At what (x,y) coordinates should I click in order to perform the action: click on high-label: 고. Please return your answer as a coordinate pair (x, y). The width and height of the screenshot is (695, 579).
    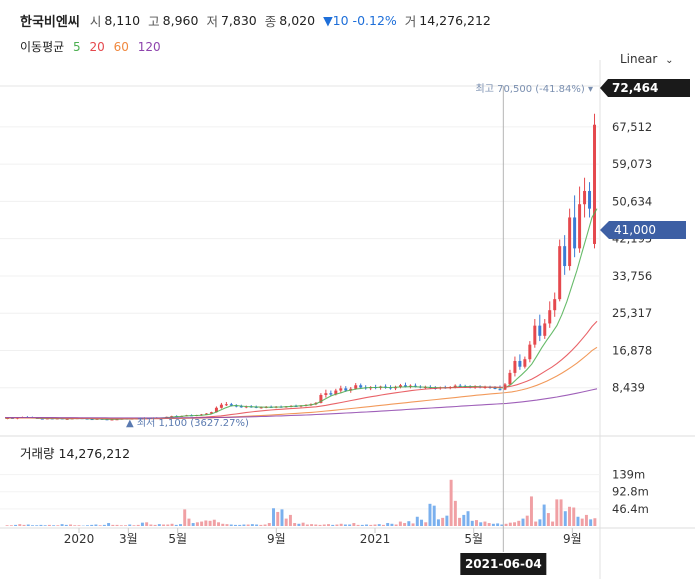
    Looking at the image, I should click on (154, 21).